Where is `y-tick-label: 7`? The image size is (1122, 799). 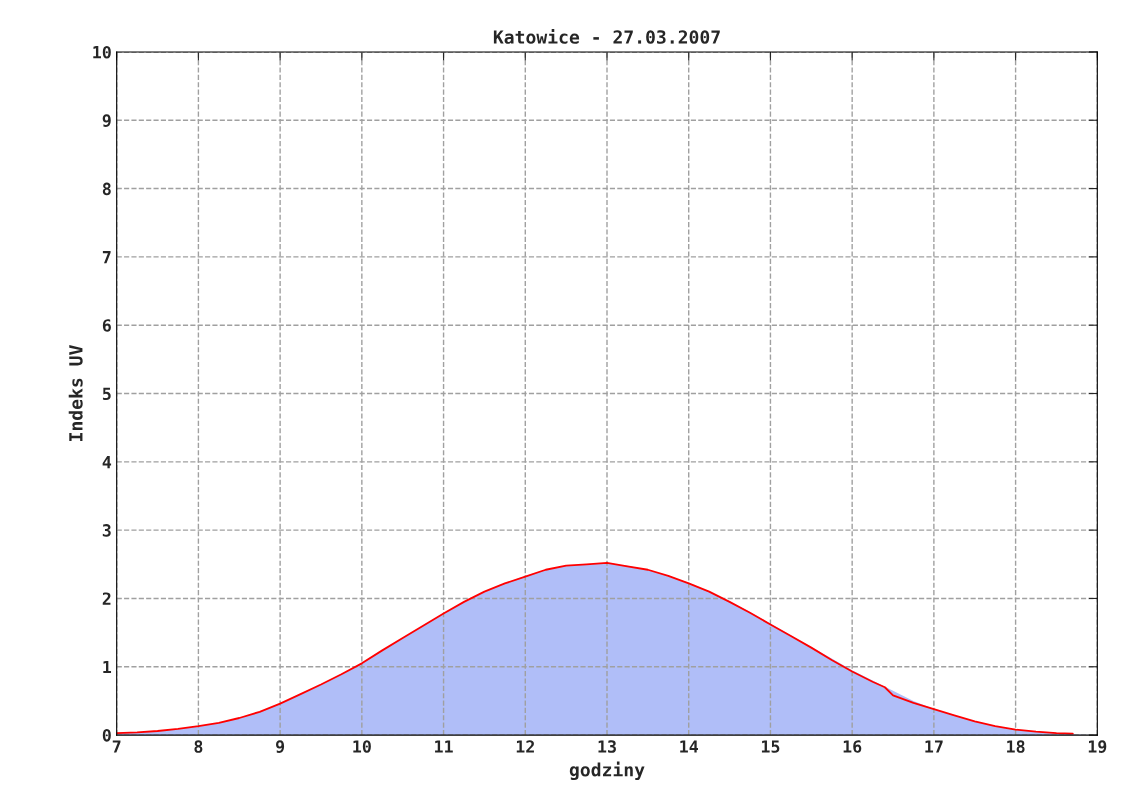 y-tick-label: 7 is located at coordinates (106, 257).